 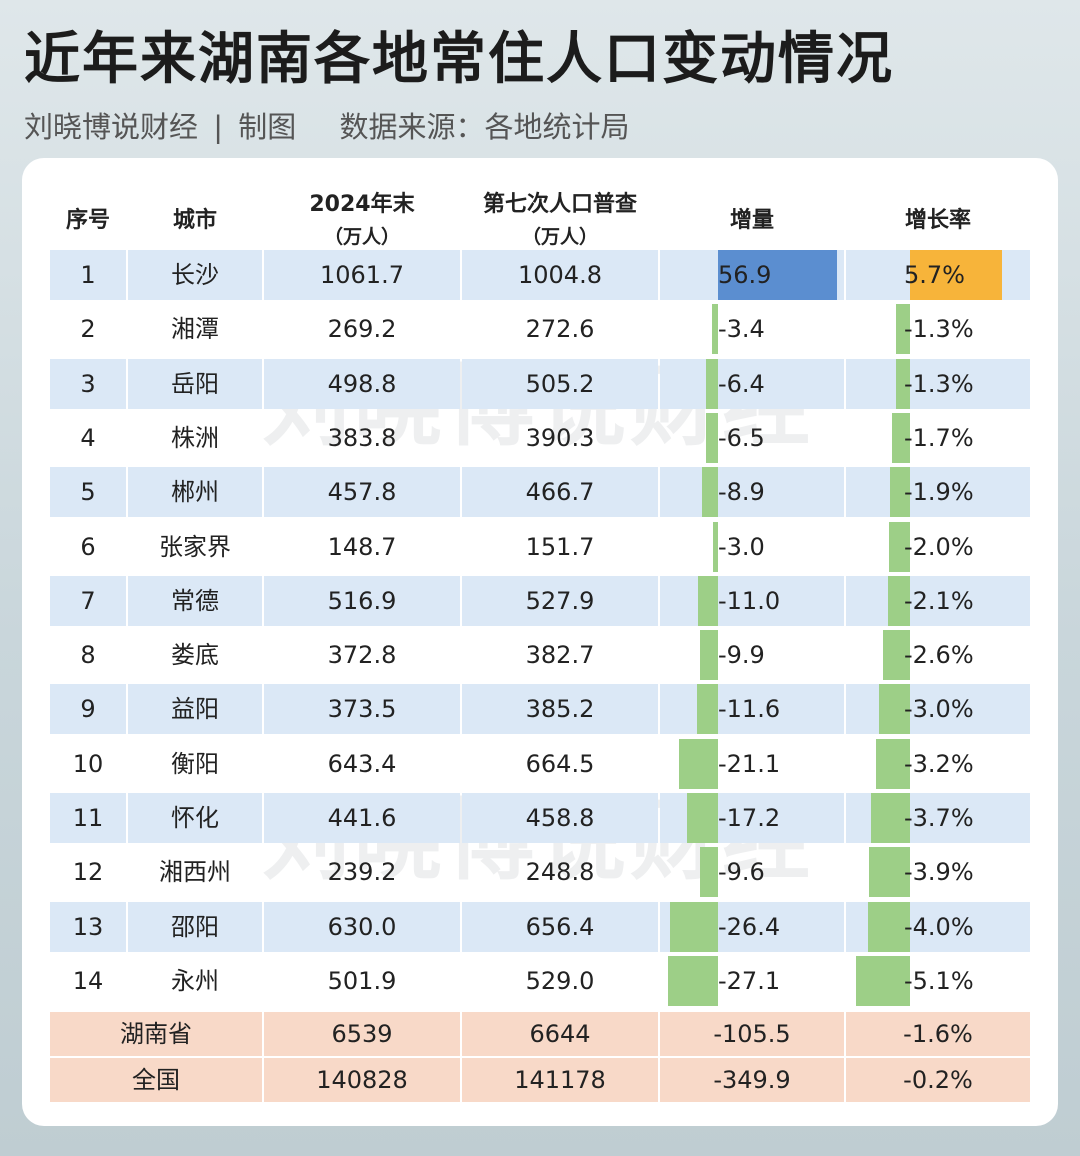 I want to click on total-increment: -349.9, so click(x=752, y=1080).